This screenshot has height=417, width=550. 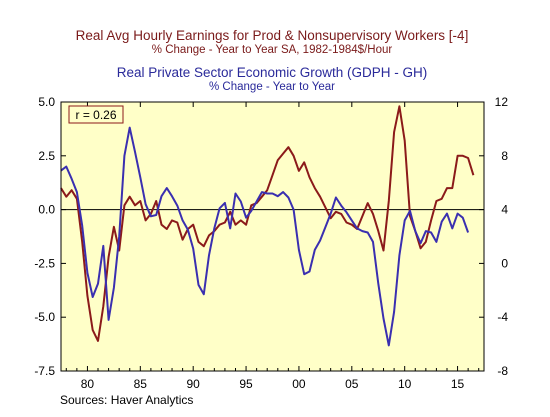 What do you see at coordinates (46, 102) in the screenshot?
I see `y-left-tick-label: 5.0` at bounding box center [46, 102].